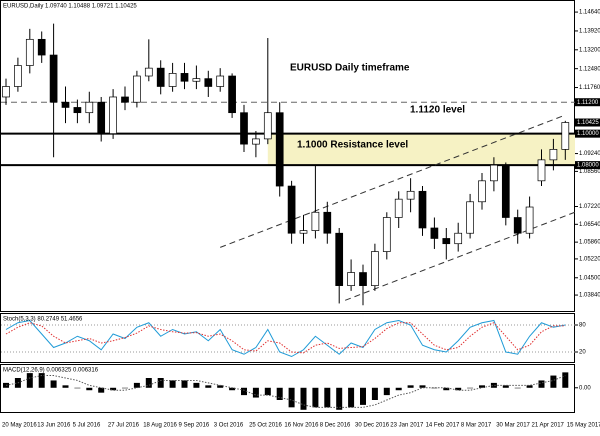  Describe the element at coordinates (124, 426) in the screenshot. I see `x-tick-label: 27 Jul 2016` at that location.